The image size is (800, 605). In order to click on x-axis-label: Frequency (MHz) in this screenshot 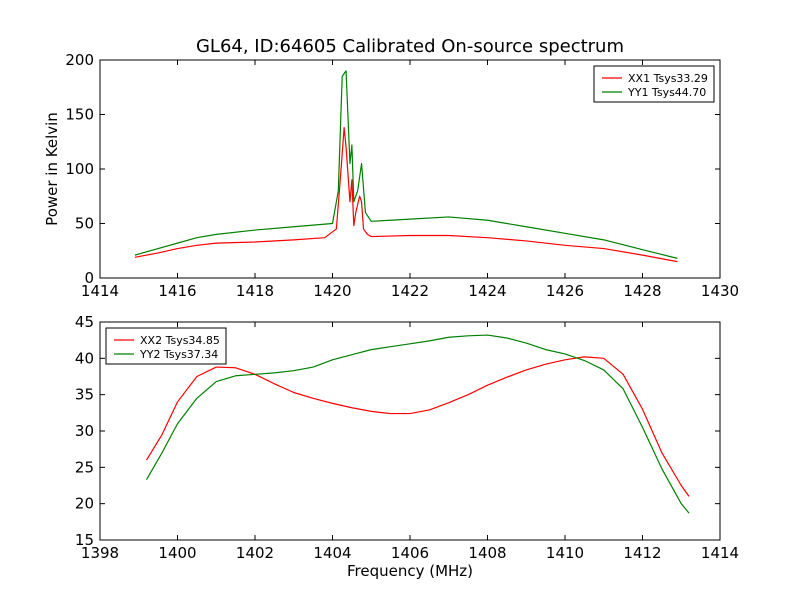, I will do `click(410, 571)`.